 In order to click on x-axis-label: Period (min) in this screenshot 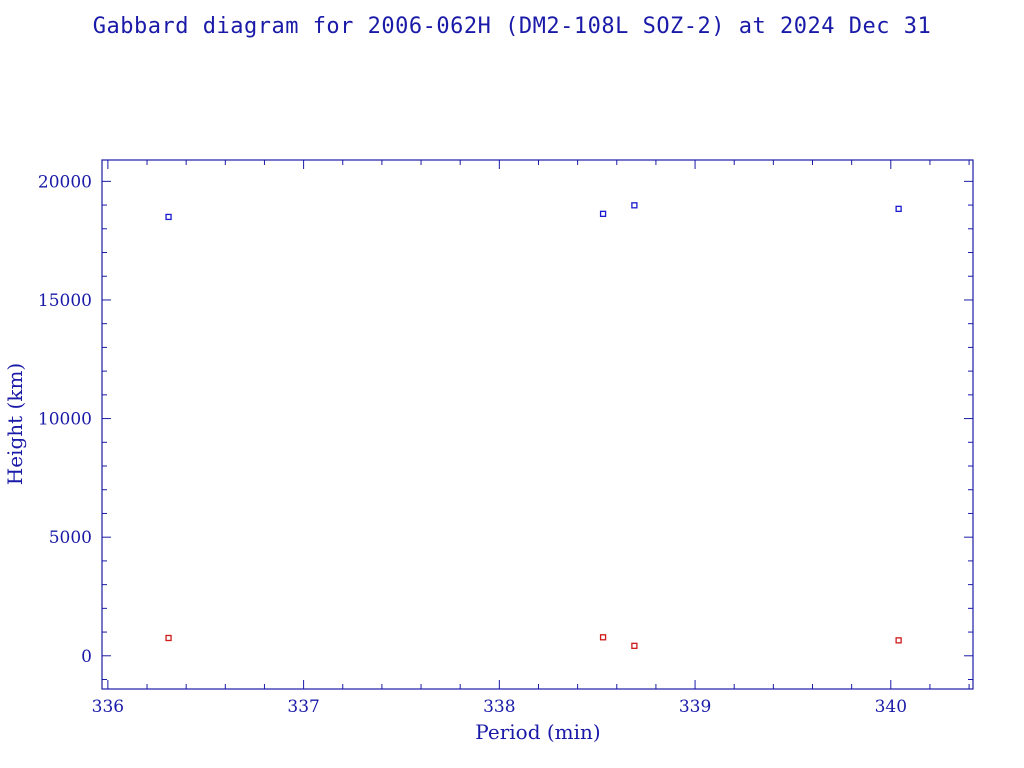, I will do `click(537, 732)`.